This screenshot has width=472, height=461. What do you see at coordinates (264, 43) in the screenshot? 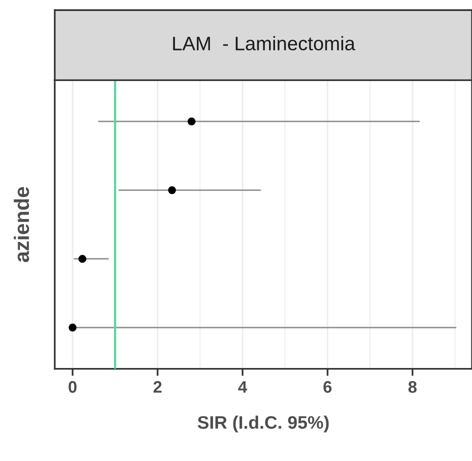
I see `chart-title: LAM - Laminectomia` at bounding box center [264, 43].